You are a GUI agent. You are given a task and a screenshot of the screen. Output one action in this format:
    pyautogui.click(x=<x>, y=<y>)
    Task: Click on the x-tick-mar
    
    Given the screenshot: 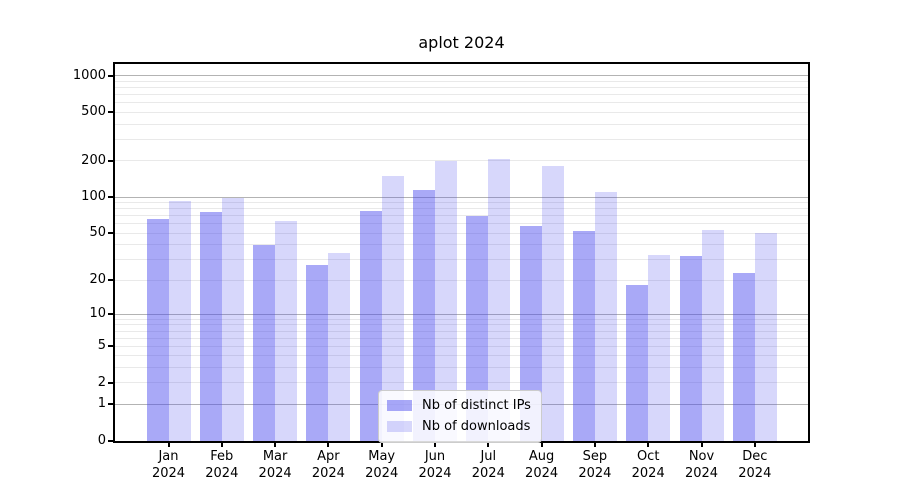 What is the action you would take?
    pyautogui.click(x=275, y=445)
    